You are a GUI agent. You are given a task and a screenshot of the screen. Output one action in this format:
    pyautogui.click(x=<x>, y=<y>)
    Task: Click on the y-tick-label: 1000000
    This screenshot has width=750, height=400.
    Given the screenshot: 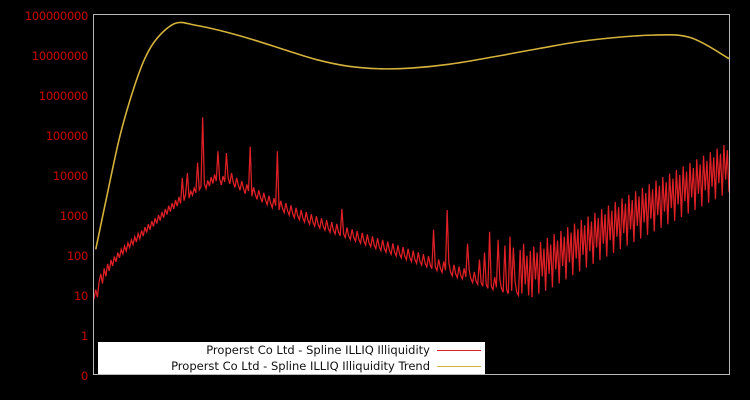 What is the action you would take?
    pyautogui.click(x=63, y=96)
    